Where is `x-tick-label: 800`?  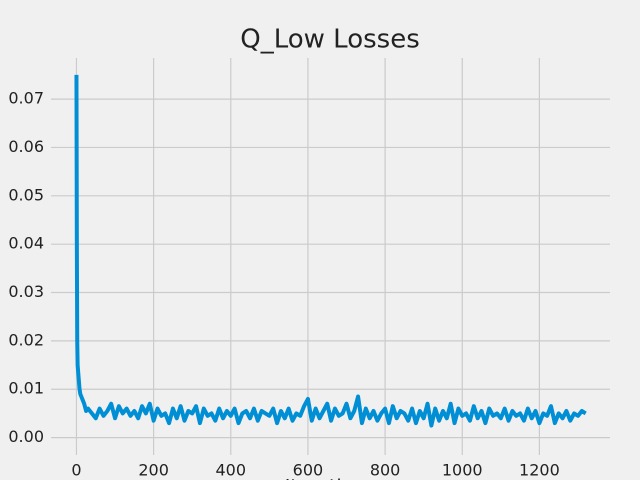 x-tick-label: 800 is located at coordinates (385, 470).